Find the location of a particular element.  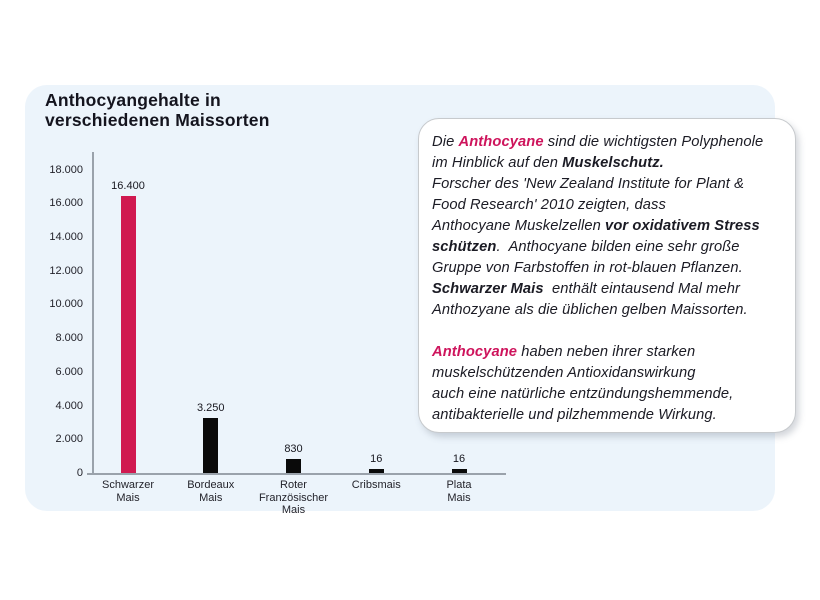

bar-value-label: 3.250 is located at coordinates (210, 408).